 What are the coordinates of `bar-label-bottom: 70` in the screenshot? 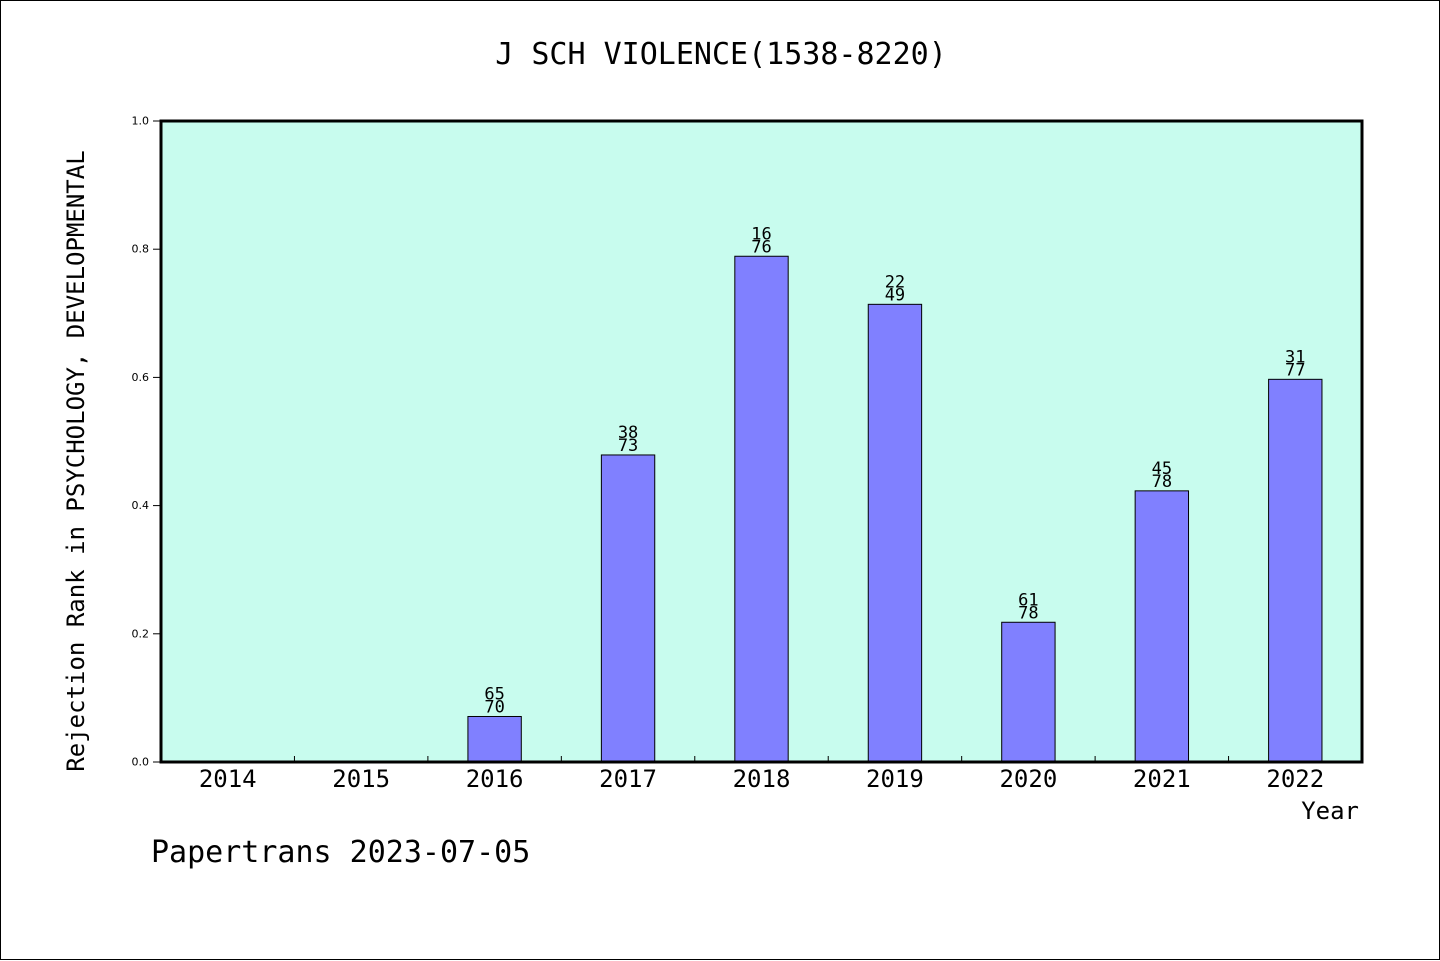 It's located at (494, 707).